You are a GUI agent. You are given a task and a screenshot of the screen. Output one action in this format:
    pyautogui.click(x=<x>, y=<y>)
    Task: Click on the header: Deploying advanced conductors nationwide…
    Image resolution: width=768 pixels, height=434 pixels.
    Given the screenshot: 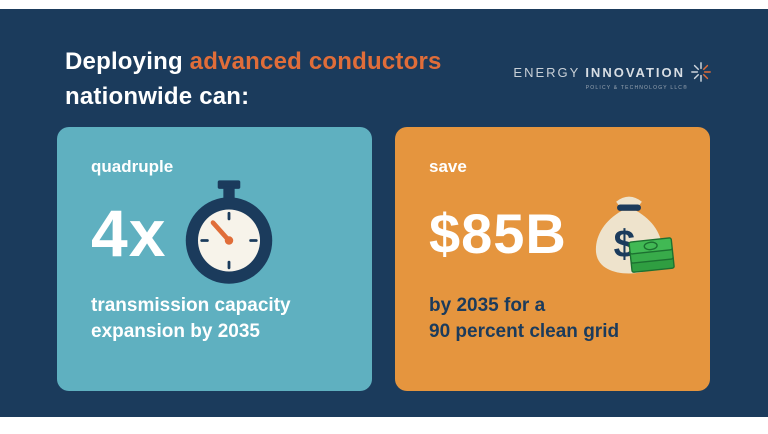 What is the action you would take?
    pyautogui.click(x=388, y=80)
    